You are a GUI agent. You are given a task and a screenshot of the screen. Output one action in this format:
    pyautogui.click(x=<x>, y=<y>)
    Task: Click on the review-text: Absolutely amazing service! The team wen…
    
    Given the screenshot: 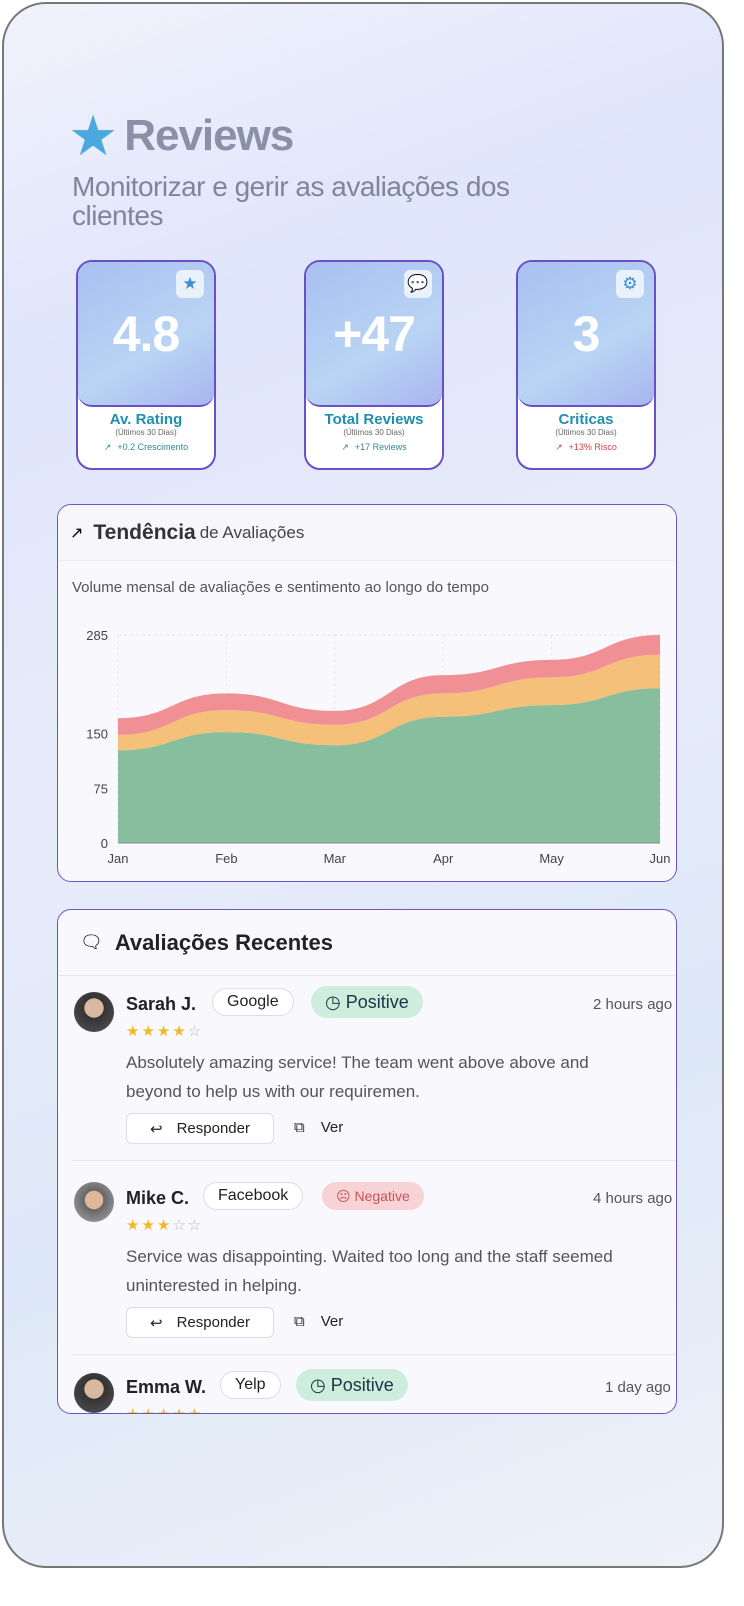 What is the action you would take?
    pyautogui.click(x=357, y=1077)
    